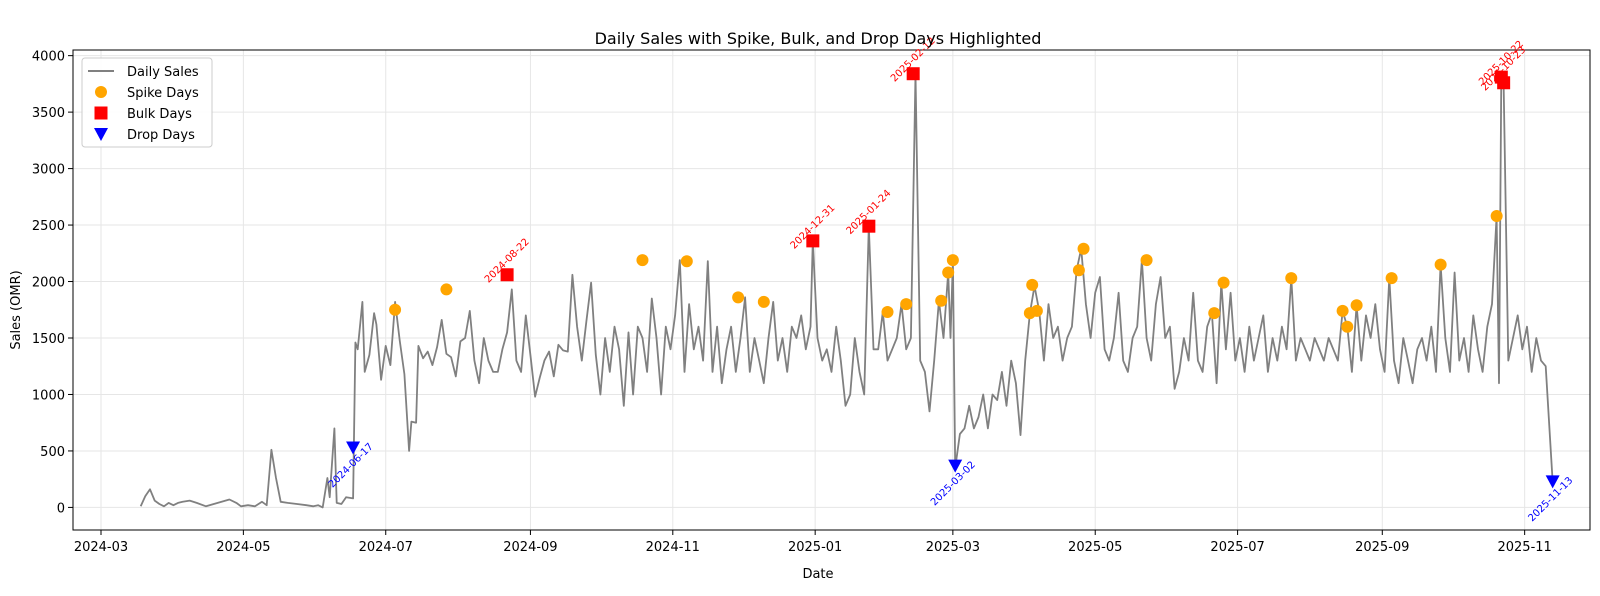 The height and width of the screenshot is (596, 1600). I want to click on y-axis-label: Sales (OMR), so click(16, 309).